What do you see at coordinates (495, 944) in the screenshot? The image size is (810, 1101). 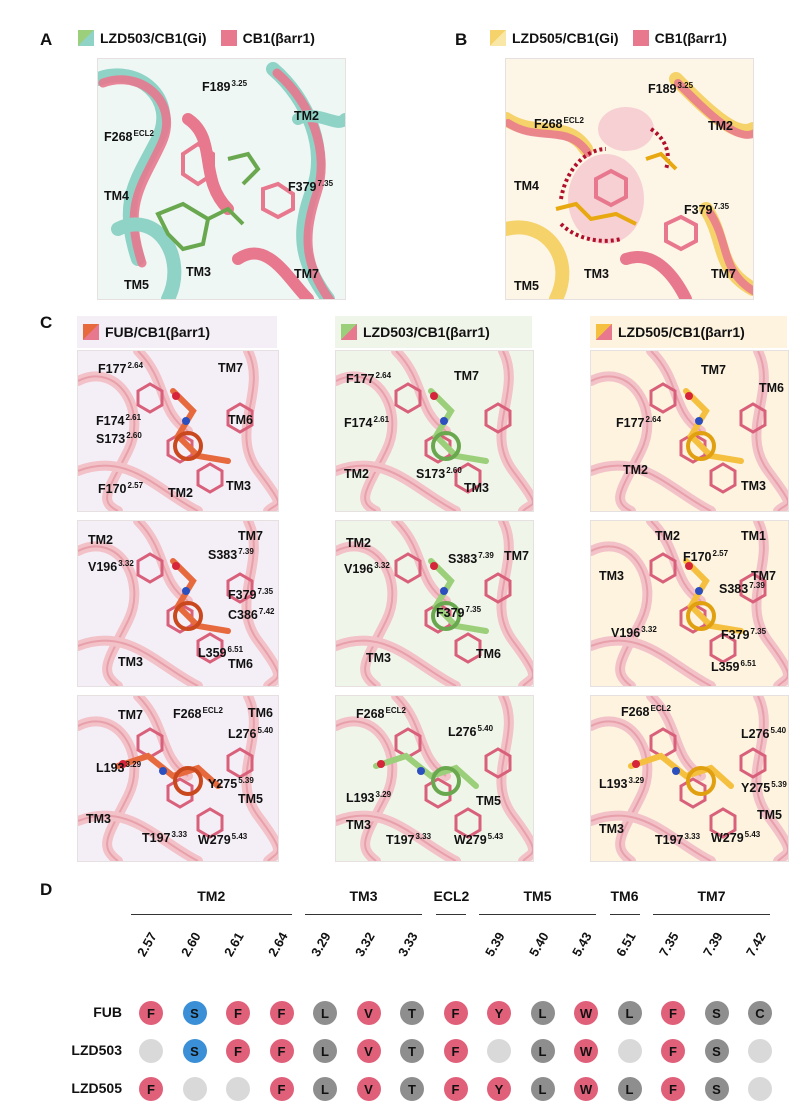 I see `position-label: 5.39` at bounding box center [495, 944].